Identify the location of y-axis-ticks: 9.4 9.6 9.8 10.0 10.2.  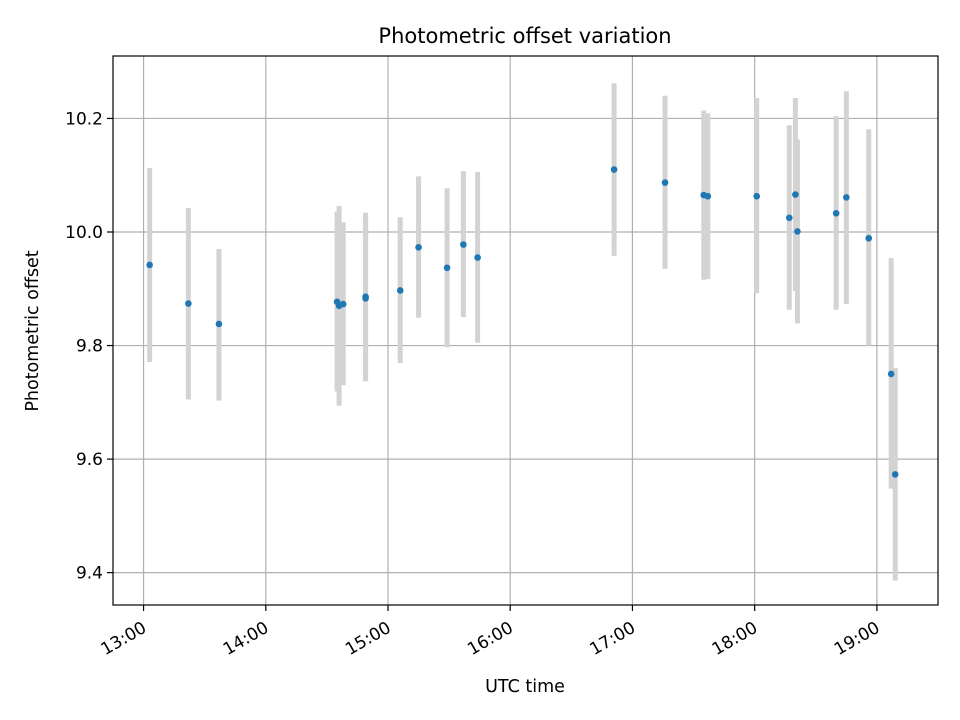
(89, 346).